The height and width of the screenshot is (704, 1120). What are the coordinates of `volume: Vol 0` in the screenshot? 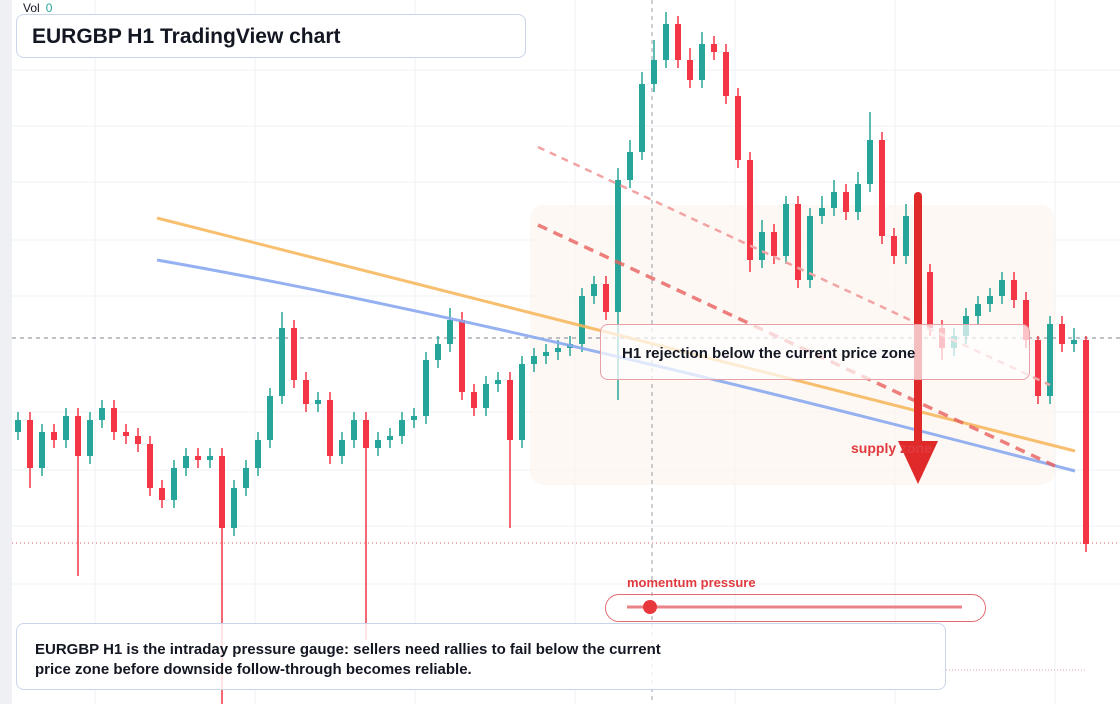 It's located at (37, 8).